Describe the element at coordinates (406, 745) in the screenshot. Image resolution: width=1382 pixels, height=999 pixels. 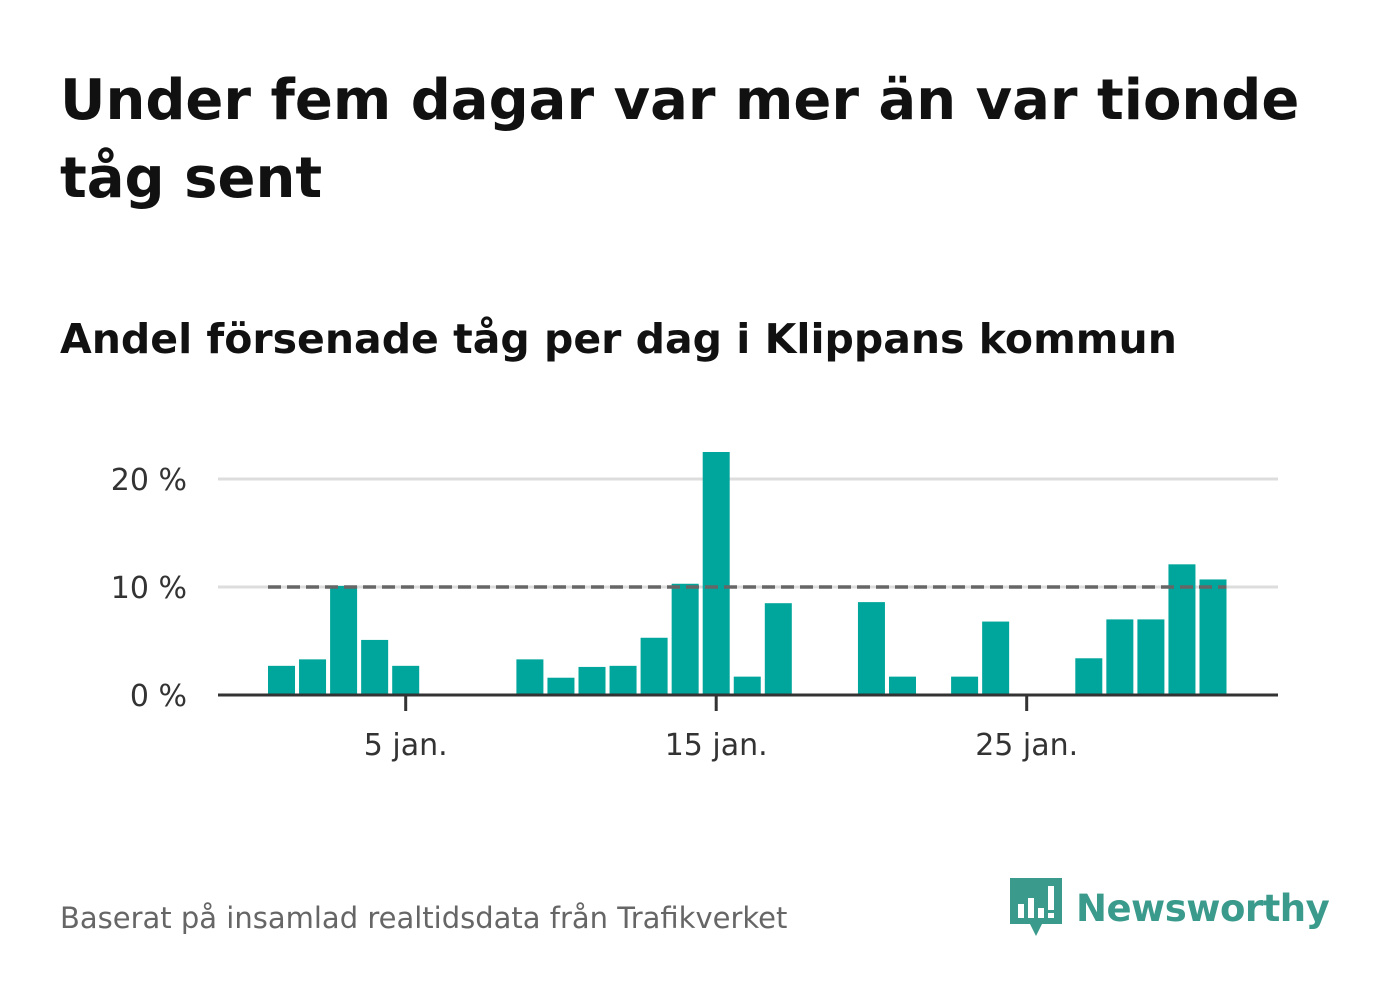
I see `x-tick-label: 5 jan.` at that location.